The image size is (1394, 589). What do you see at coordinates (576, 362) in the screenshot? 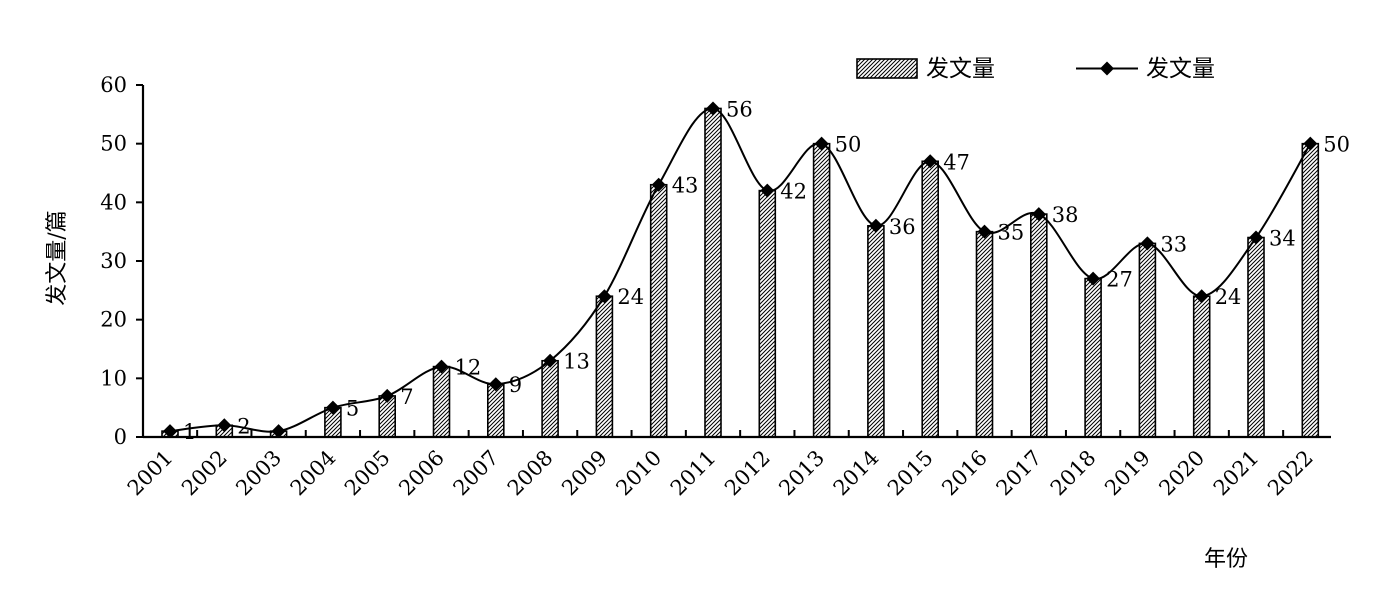
I see `data-label: 13` at bounding box center [576, 362].